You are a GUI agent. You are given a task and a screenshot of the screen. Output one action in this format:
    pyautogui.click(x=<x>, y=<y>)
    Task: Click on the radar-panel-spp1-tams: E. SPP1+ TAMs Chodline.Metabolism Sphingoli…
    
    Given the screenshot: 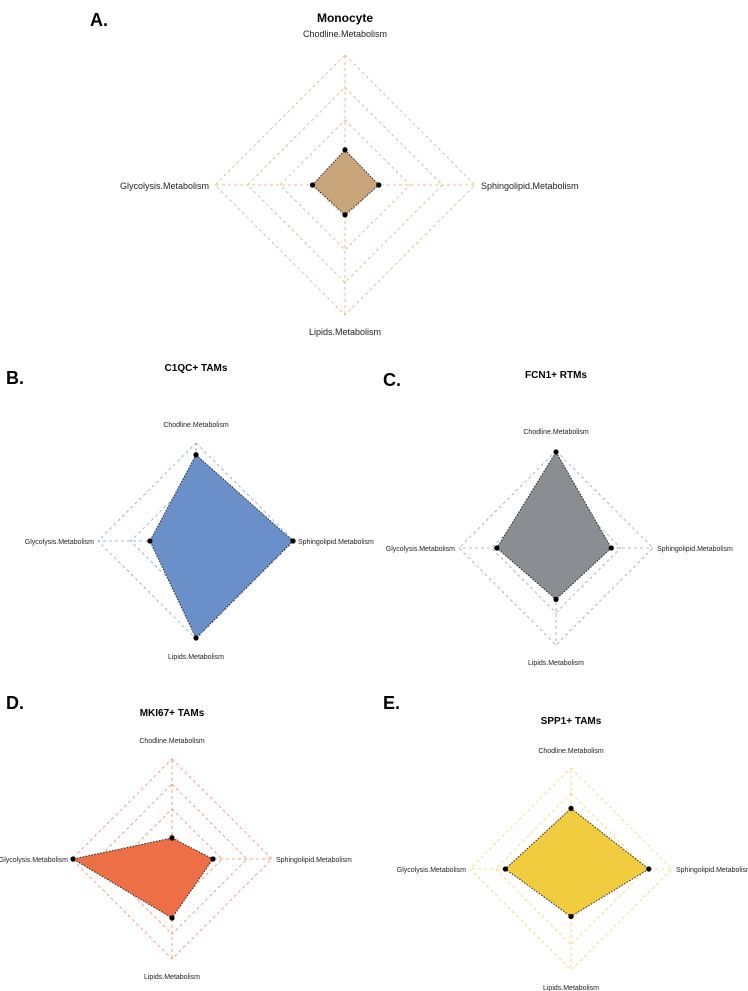 What is the action you would take?
    pyautogui.click(x=565, y=842)
    